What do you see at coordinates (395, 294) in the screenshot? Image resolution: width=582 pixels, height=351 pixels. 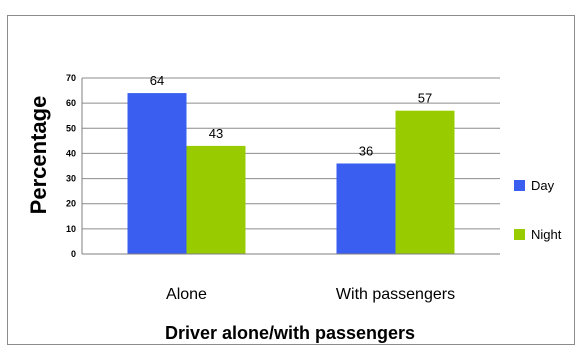 I see `category-label: With passengers` at bounding box center [395, 294].